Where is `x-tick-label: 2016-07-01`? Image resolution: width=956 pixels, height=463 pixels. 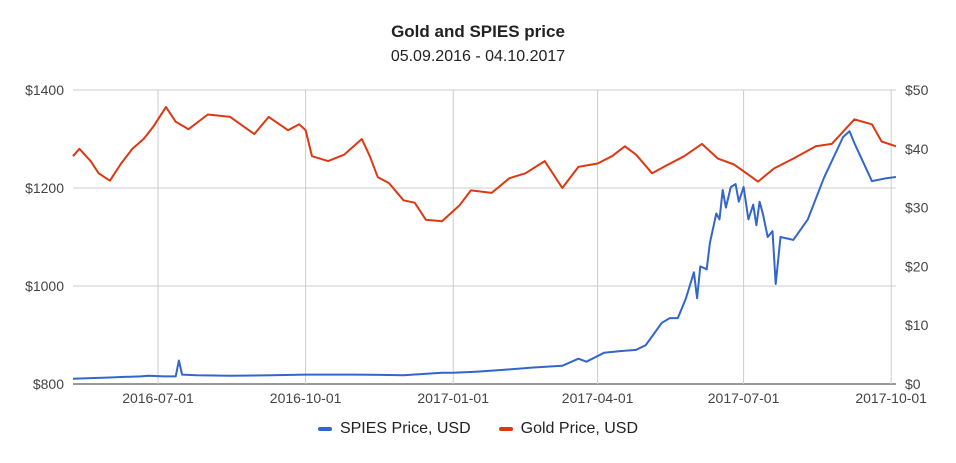
x-tick-label: 2016-07-01 is located at coordinates (158, 398).